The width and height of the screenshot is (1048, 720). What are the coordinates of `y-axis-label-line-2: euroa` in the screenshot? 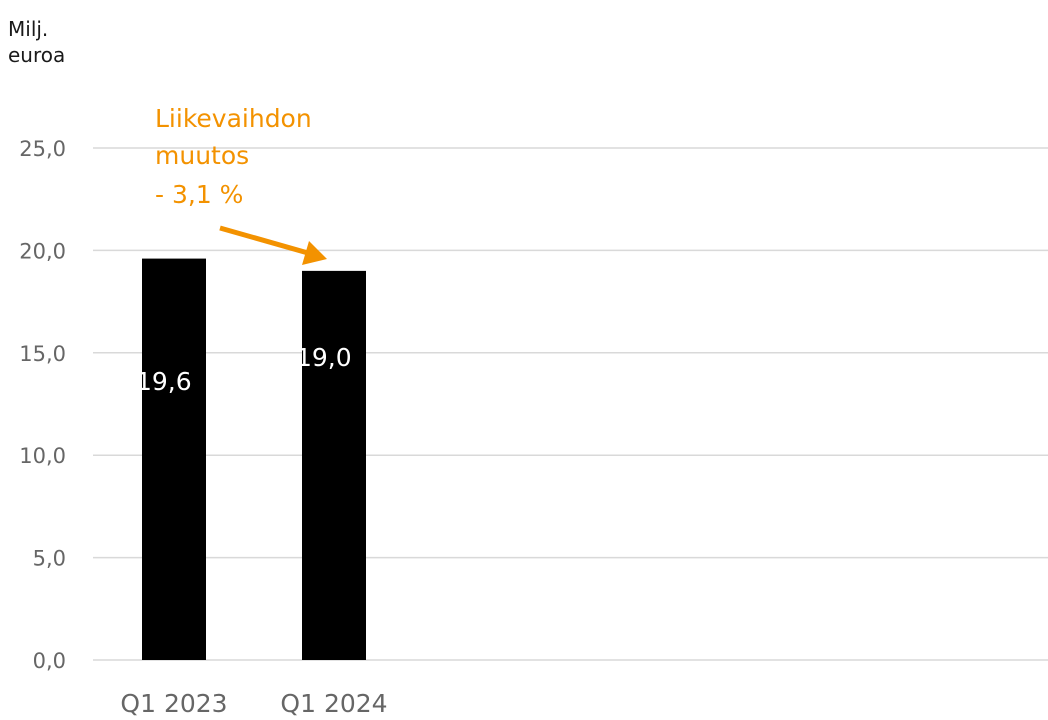 It's located at (36, 55).